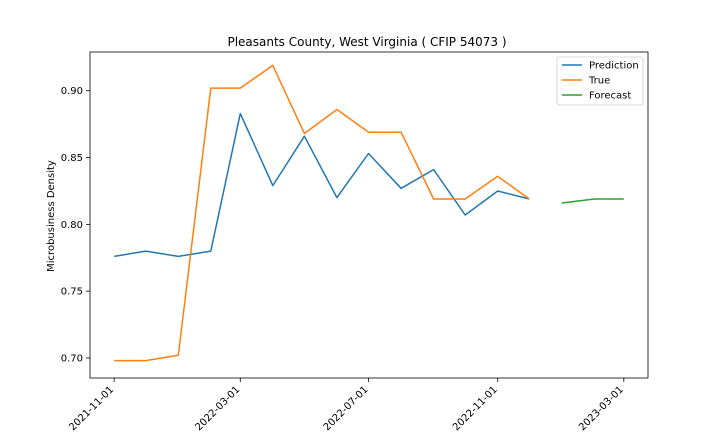  I want to click on x-tick-label: 2022-07-01, so click(346, 408).